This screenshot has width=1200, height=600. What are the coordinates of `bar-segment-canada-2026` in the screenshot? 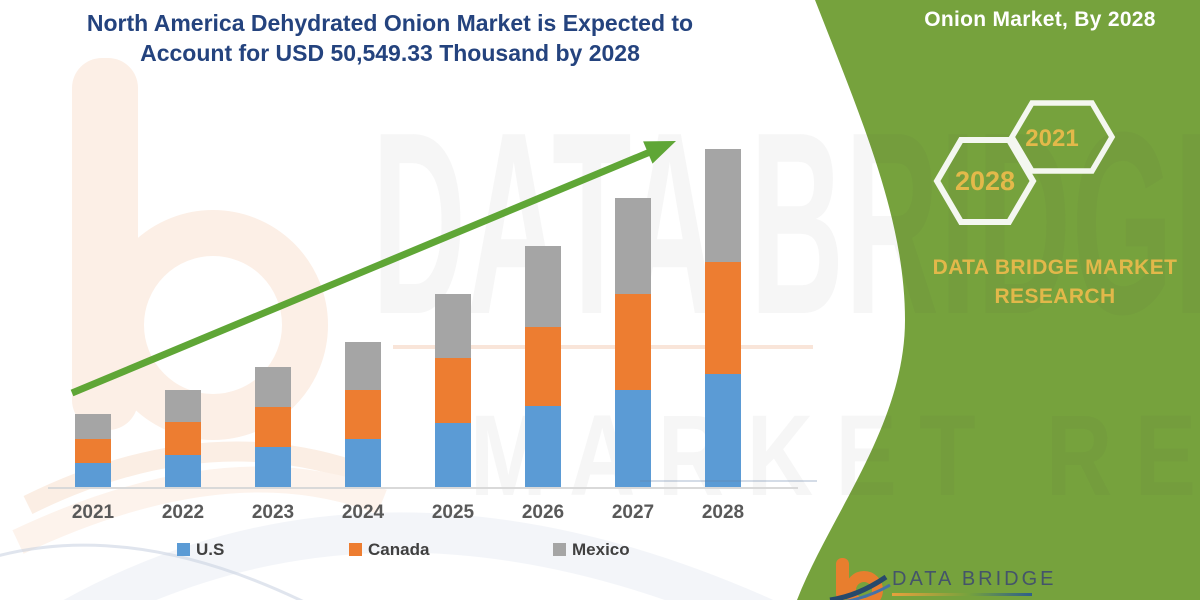 It's located at (543, 366).